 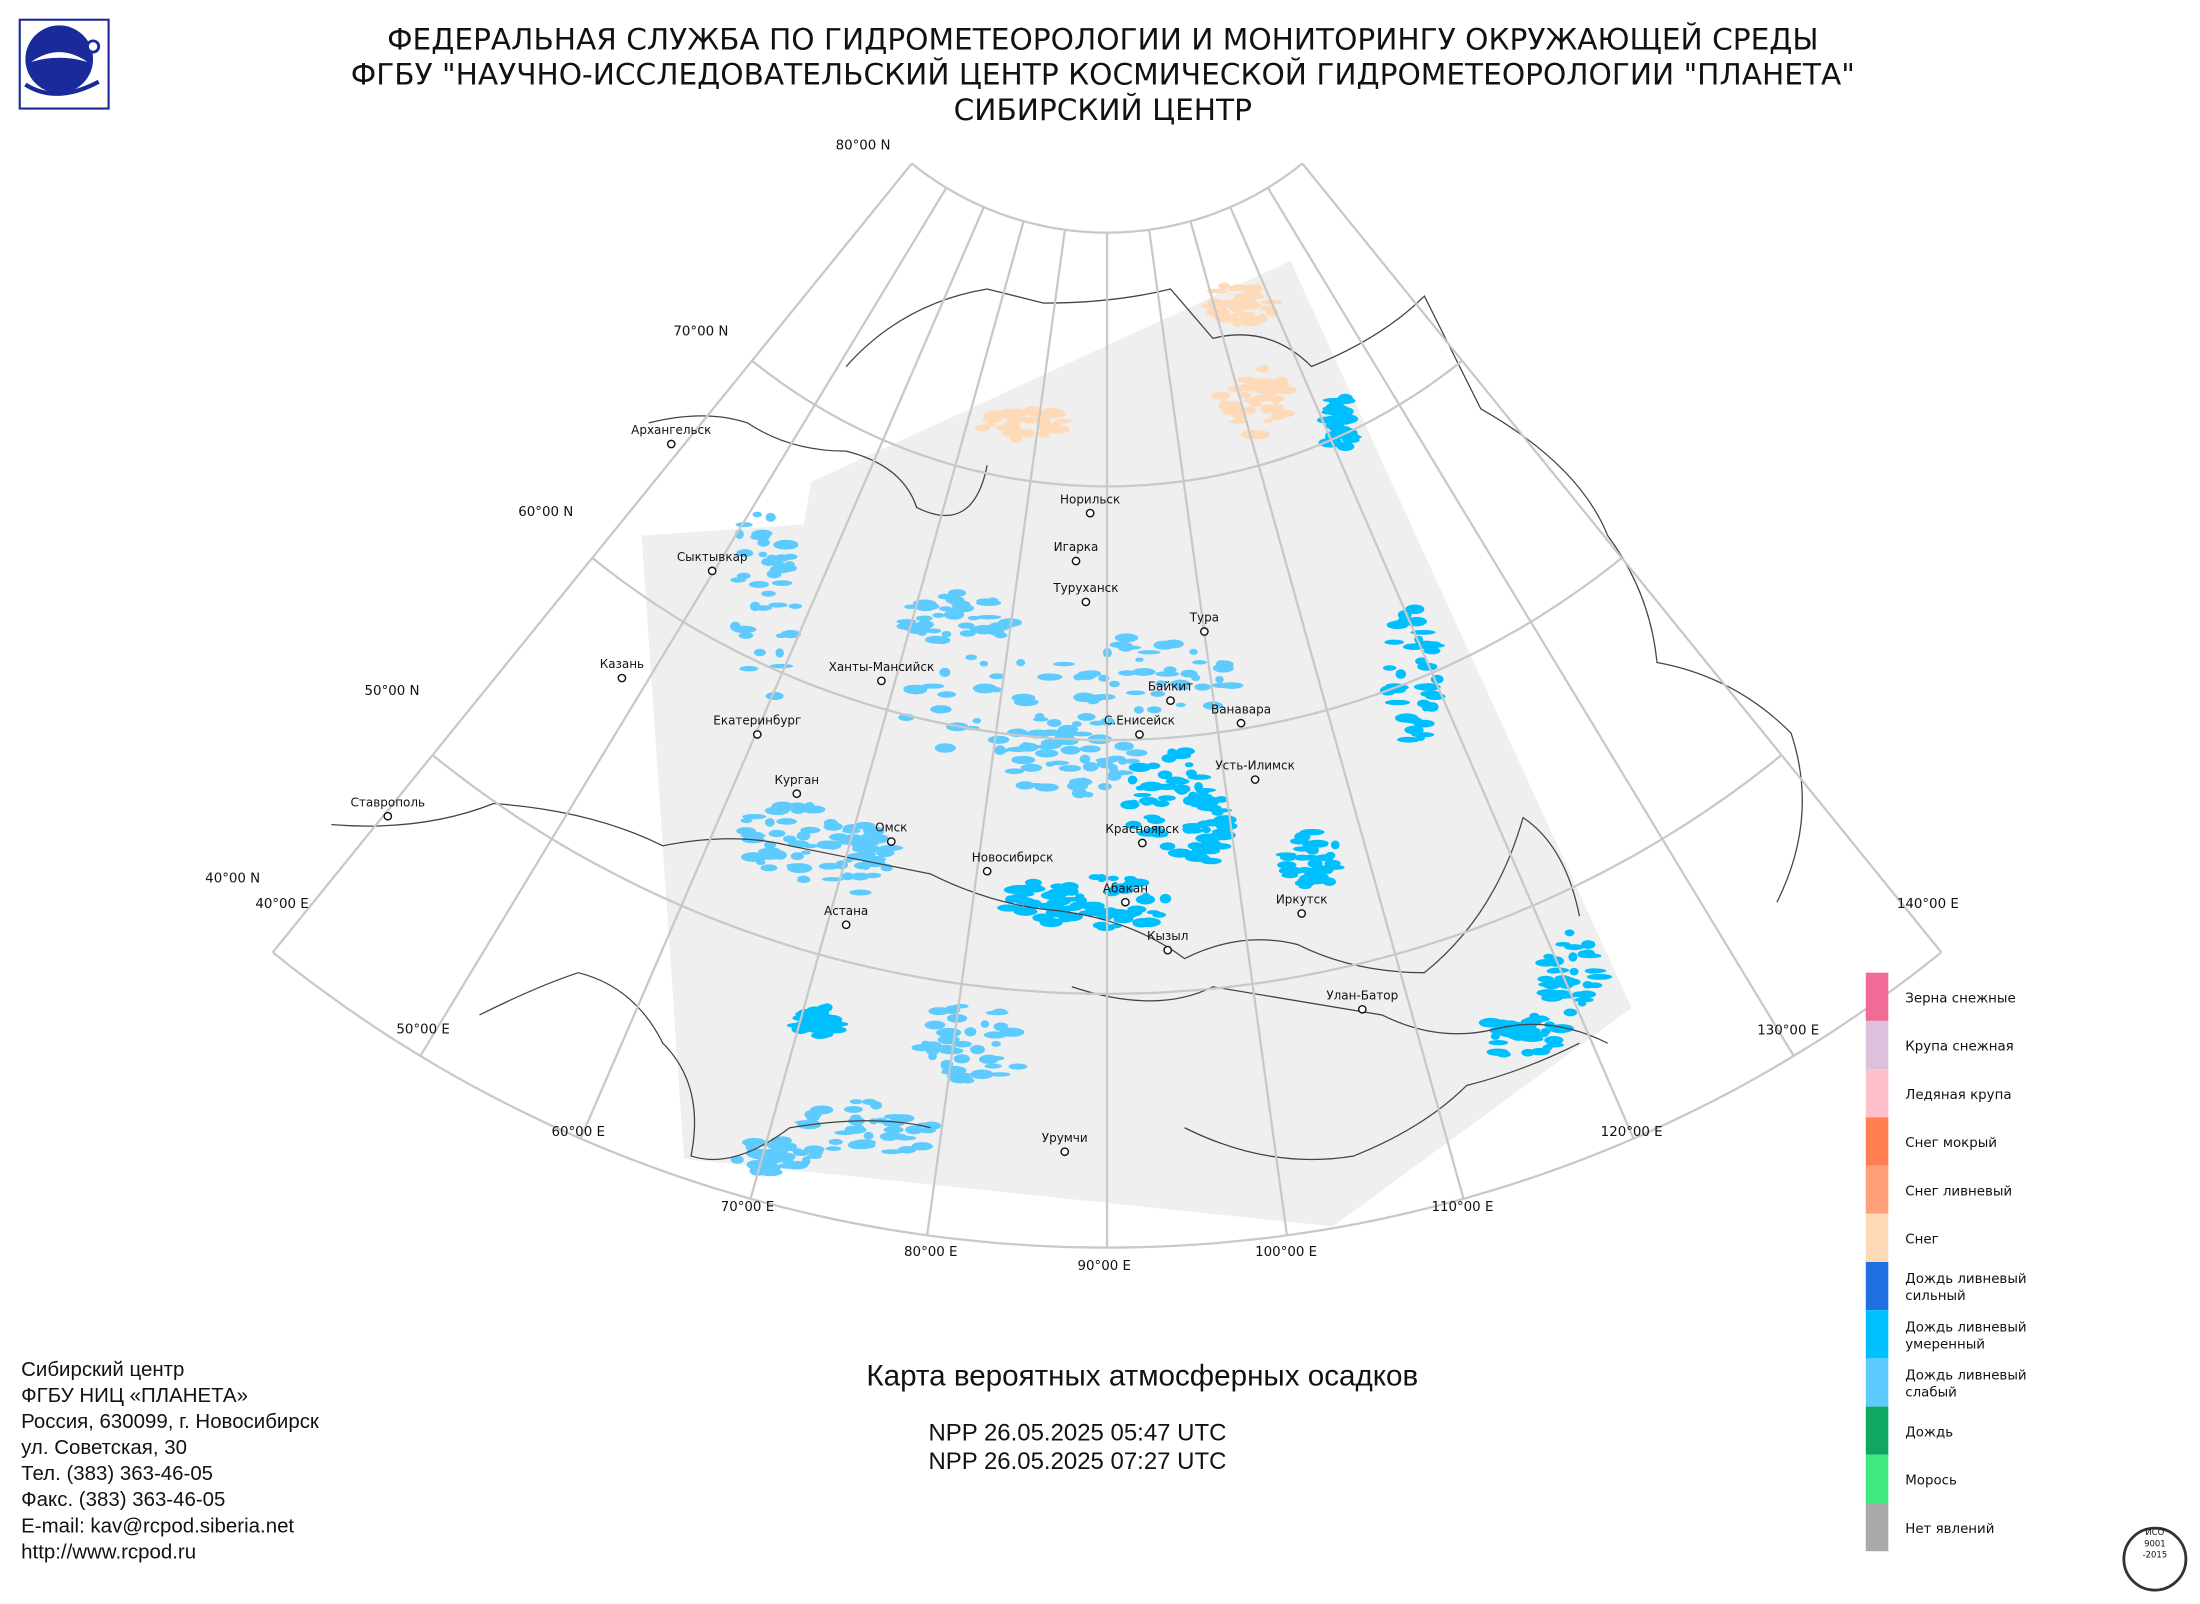 What do you see at coordinates (1928, 904) in the screenshot?
I see `meridian-label: 140°00 E` at bounding box center [1928, 904].